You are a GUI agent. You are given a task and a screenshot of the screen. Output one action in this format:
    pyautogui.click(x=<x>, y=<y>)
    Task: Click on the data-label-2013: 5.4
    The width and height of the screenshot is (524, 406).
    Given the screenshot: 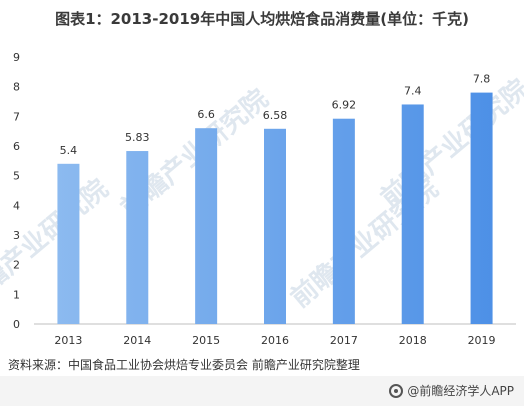 What is the action you would take?
    pyautogui.click(x=69, y=150)
    